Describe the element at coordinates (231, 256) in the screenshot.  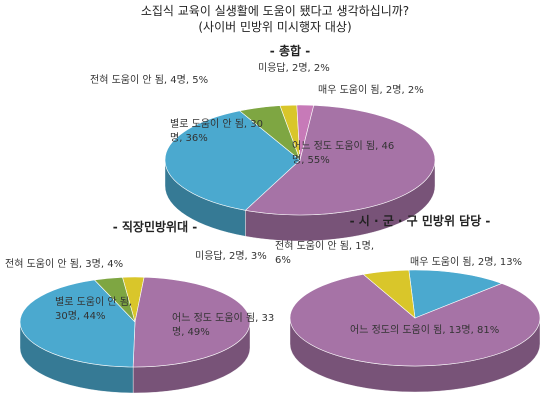
I see `data-label: 미응답, 2명, 3%` at that location.